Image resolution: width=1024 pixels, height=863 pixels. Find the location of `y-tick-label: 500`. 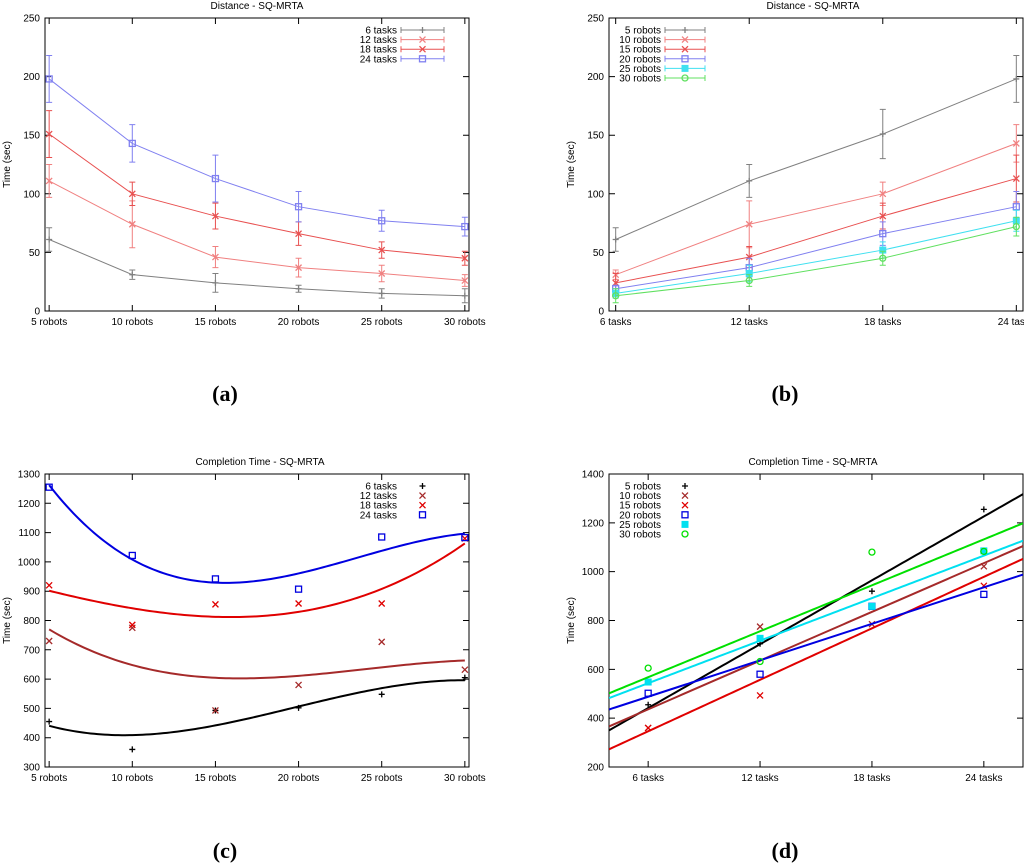

y-tick-label: 500 is located at coordinates (31, 709).